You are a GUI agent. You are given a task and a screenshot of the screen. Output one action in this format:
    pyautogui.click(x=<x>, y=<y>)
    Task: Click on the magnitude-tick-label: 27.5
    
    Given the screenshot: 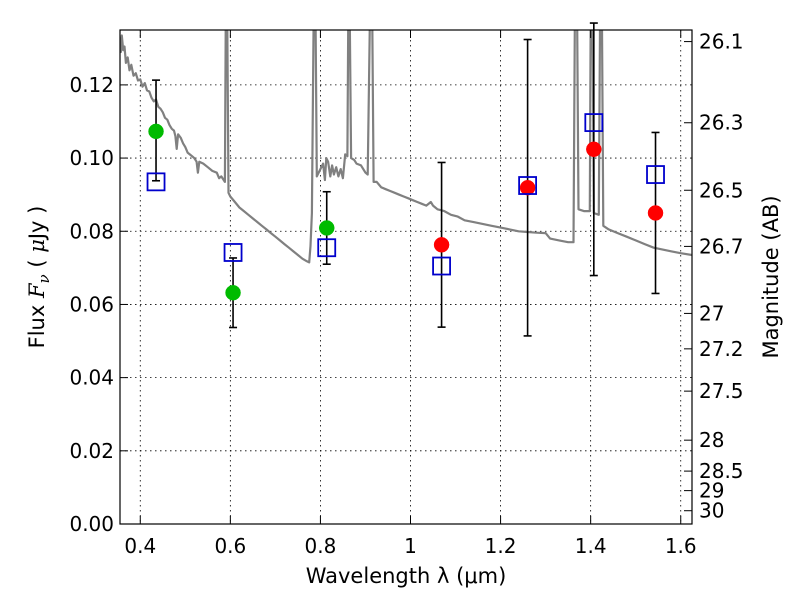 What is the action you would take?
    pyautogui.click(x=721, y=391)
    